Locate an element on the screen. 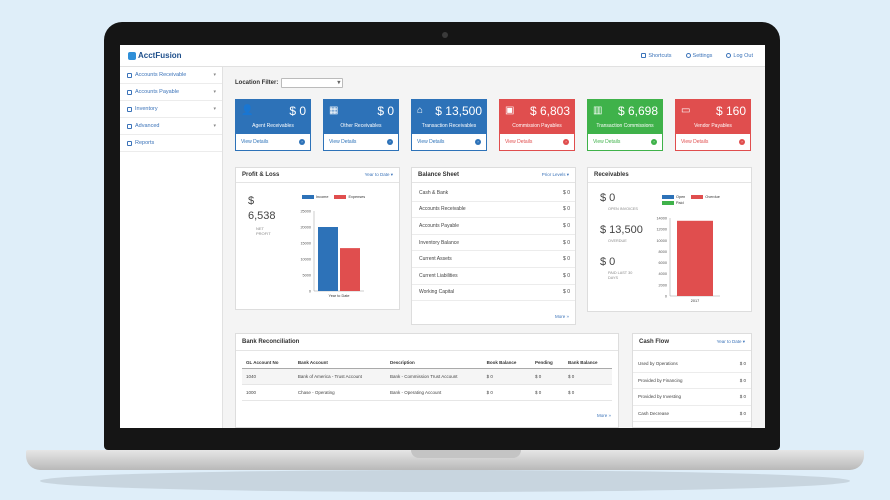  topnav-settings: Settings is located at coordinates (698, 56).